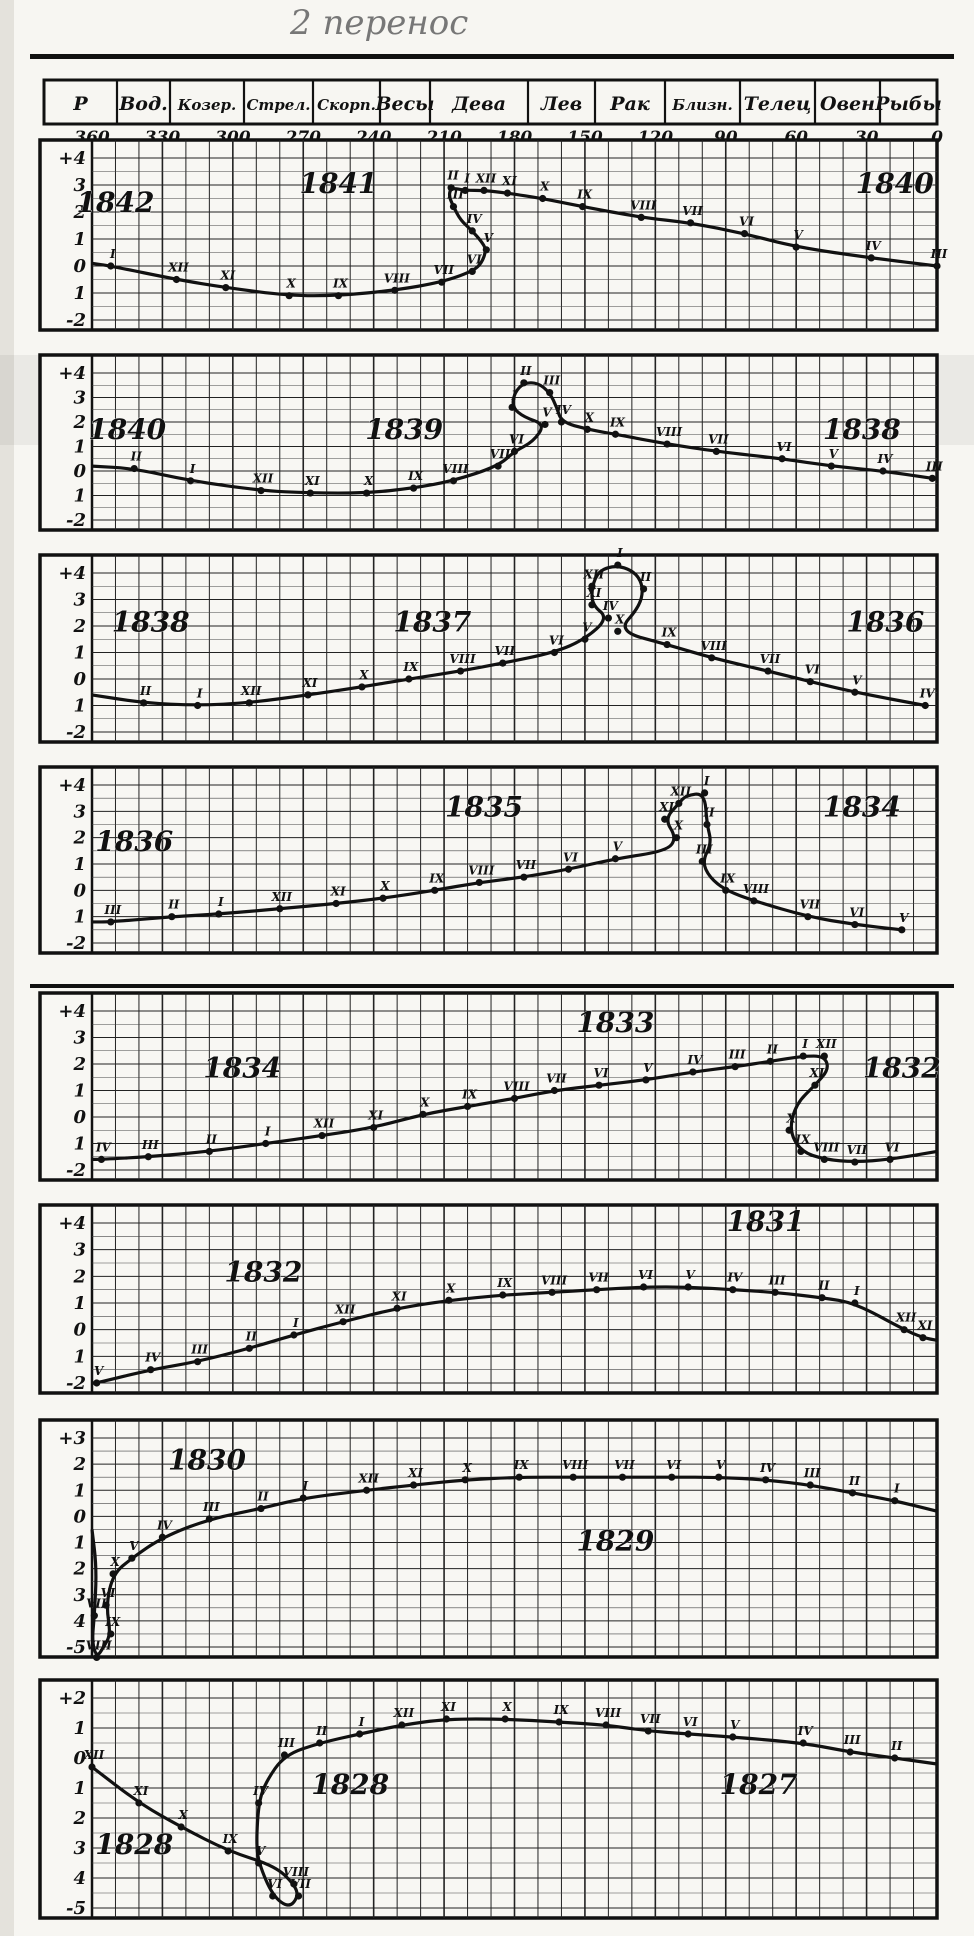 The width and height of the screenshot is (974, 1936). What do you see at coordinates (484, 807) in the screenshot?
I see `year-label: 1835` at bounding box center [484, 807].